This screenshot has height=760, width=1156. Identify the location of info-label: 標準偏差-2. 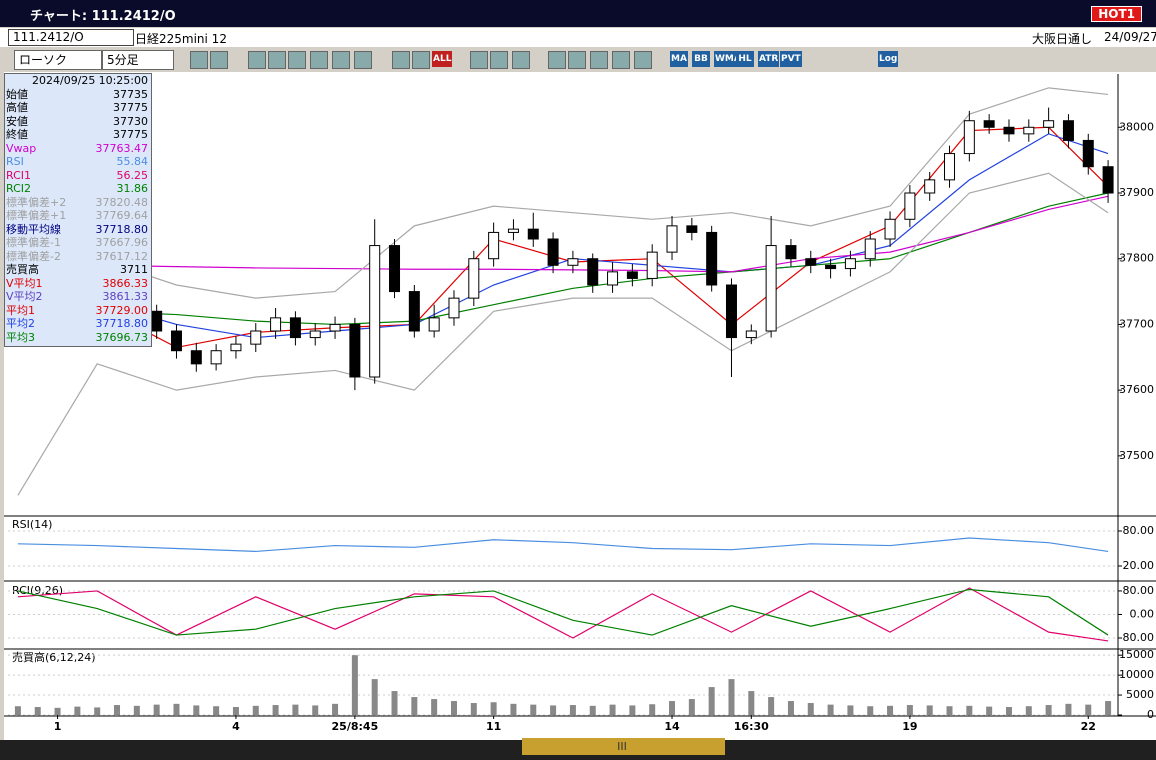
(33, 256).